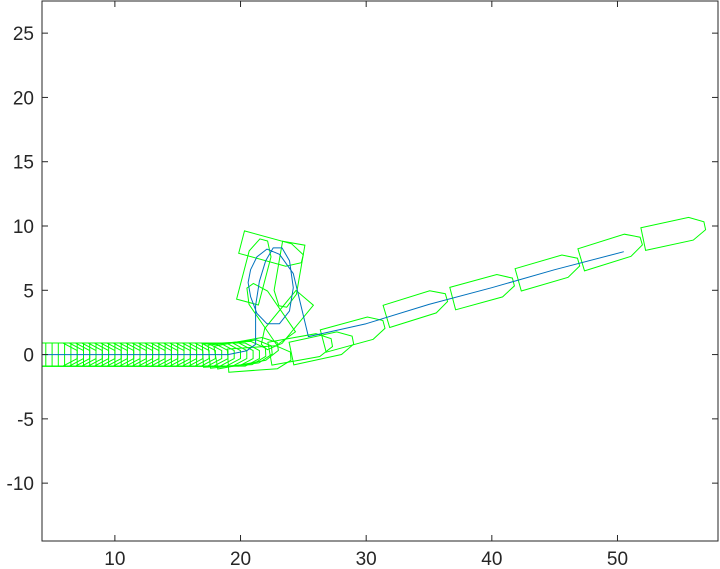 Image resolution: width=720 pixels, height=569 pixels. I want to click on y-tick-label: 0, so click(28, 356).